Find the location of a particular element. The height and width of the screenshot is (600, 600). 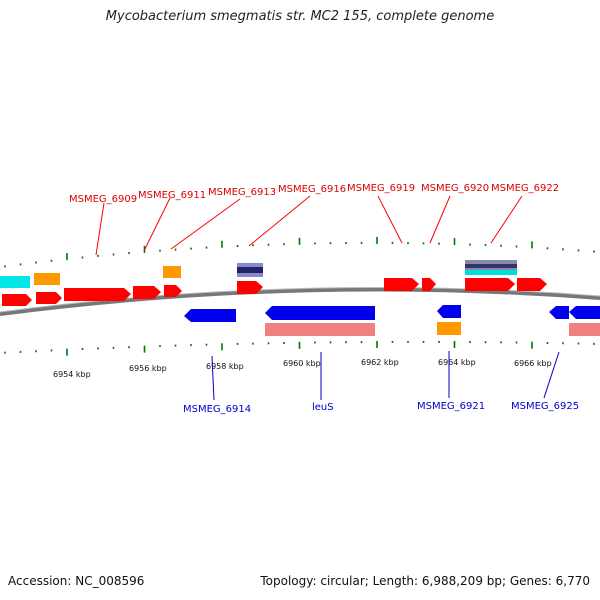

gene-label: MSMEG_6911 is located at coordinates (172, 195).